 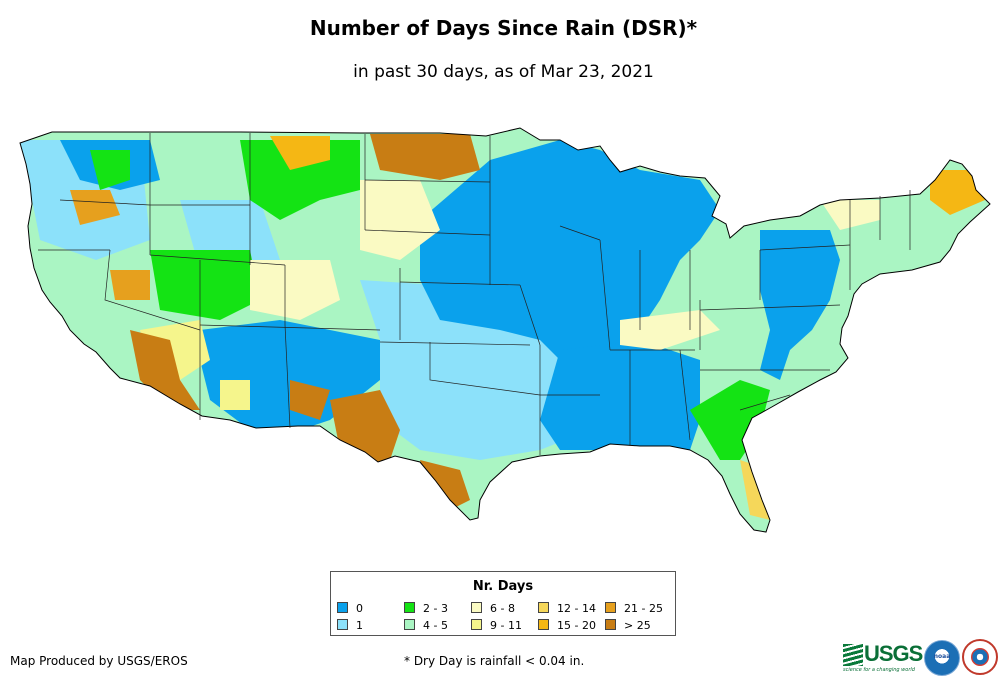 I want to click on legend-item-1: 1, so click(x=350, y=625).